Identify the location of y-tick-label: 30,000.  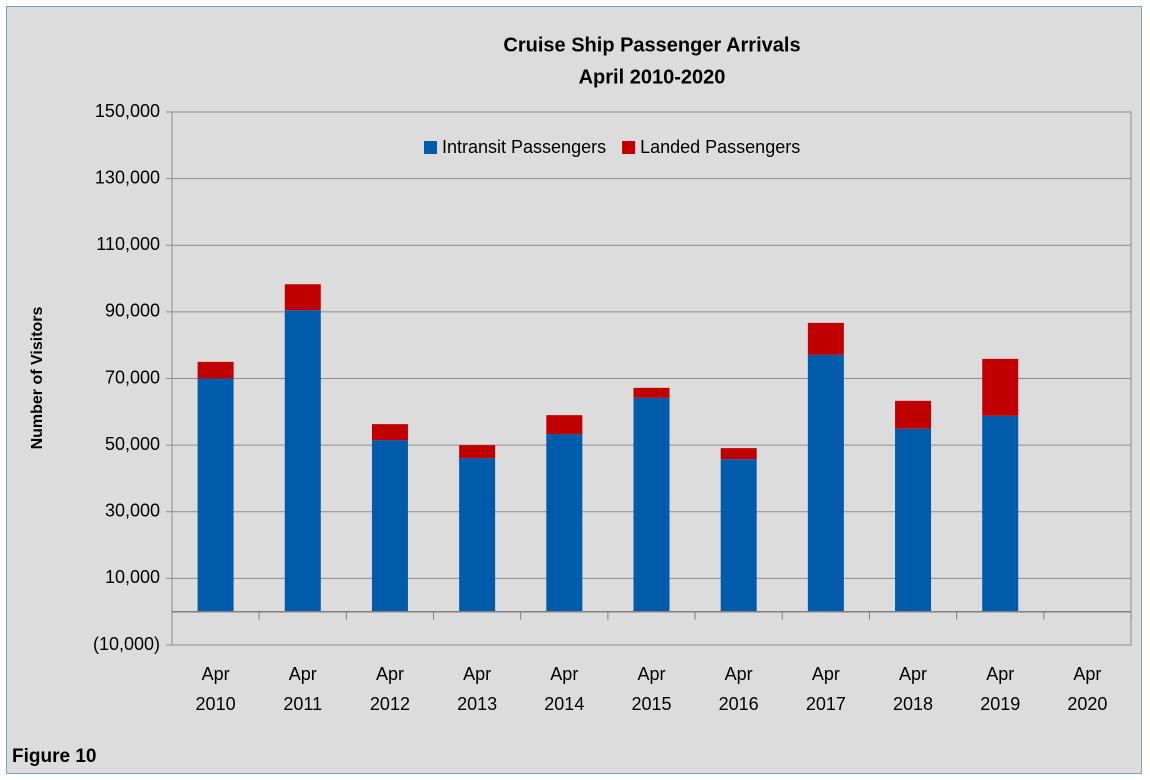
(132, 511).